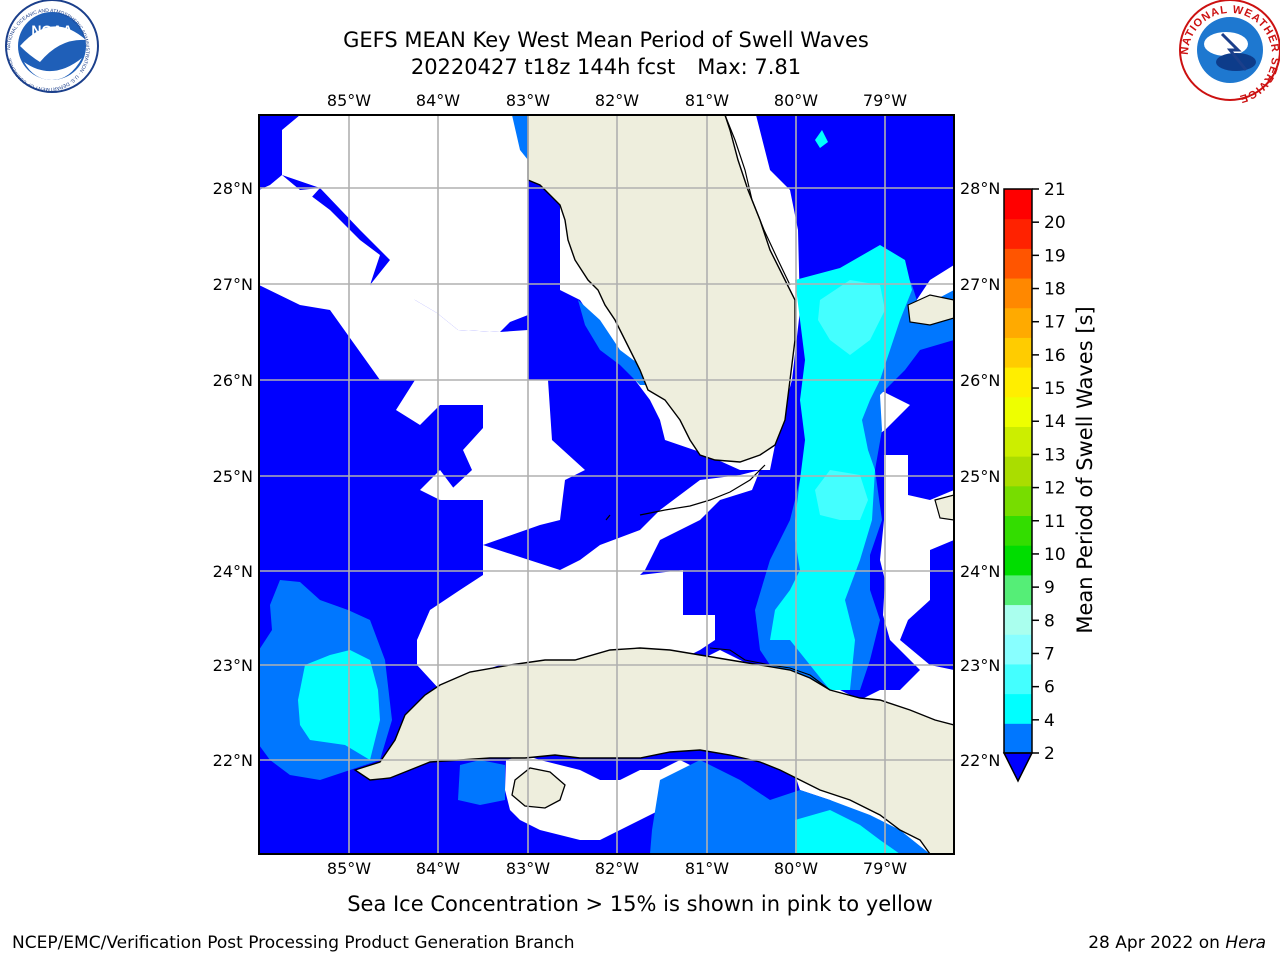  What do you see at coordinates (349, 100) in the screenshot?
I see `lon-label-top: 85°W` at bounding box center [349, 100].